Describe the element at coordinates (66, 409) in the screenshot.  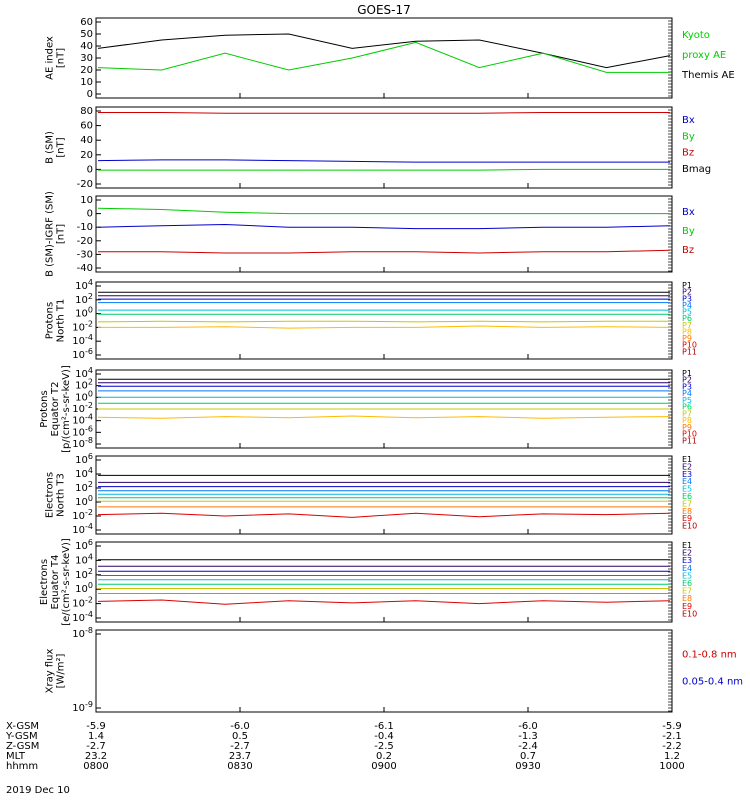
I see `y-axis-label: [p/(cm²-s-sr-keV)]` at that location.